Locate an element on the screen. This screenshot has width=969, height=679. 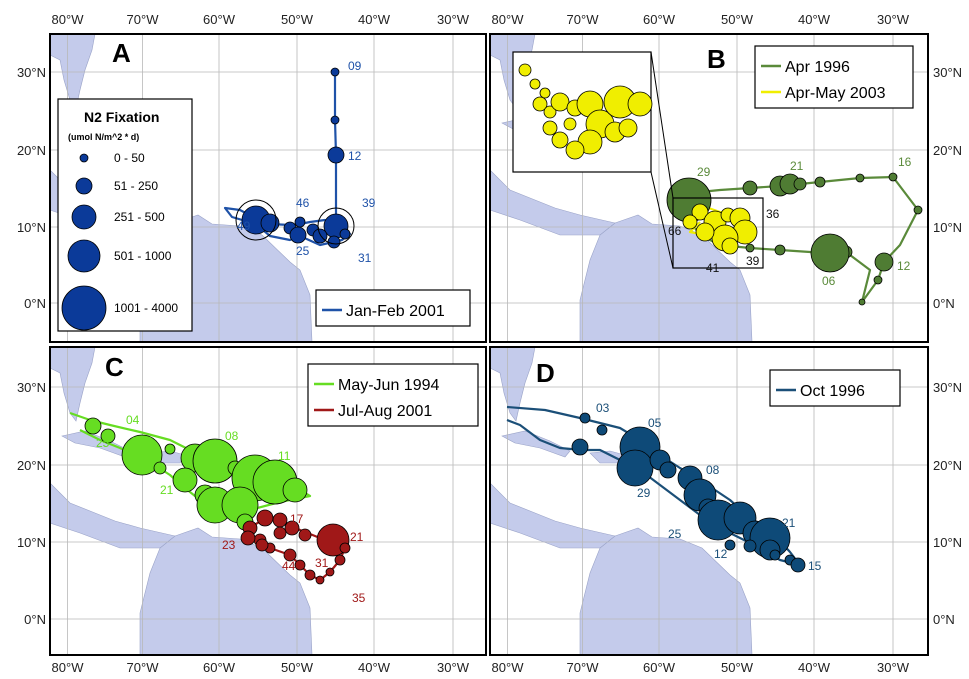
station-label: 04 is located at coordinates (133, 420).